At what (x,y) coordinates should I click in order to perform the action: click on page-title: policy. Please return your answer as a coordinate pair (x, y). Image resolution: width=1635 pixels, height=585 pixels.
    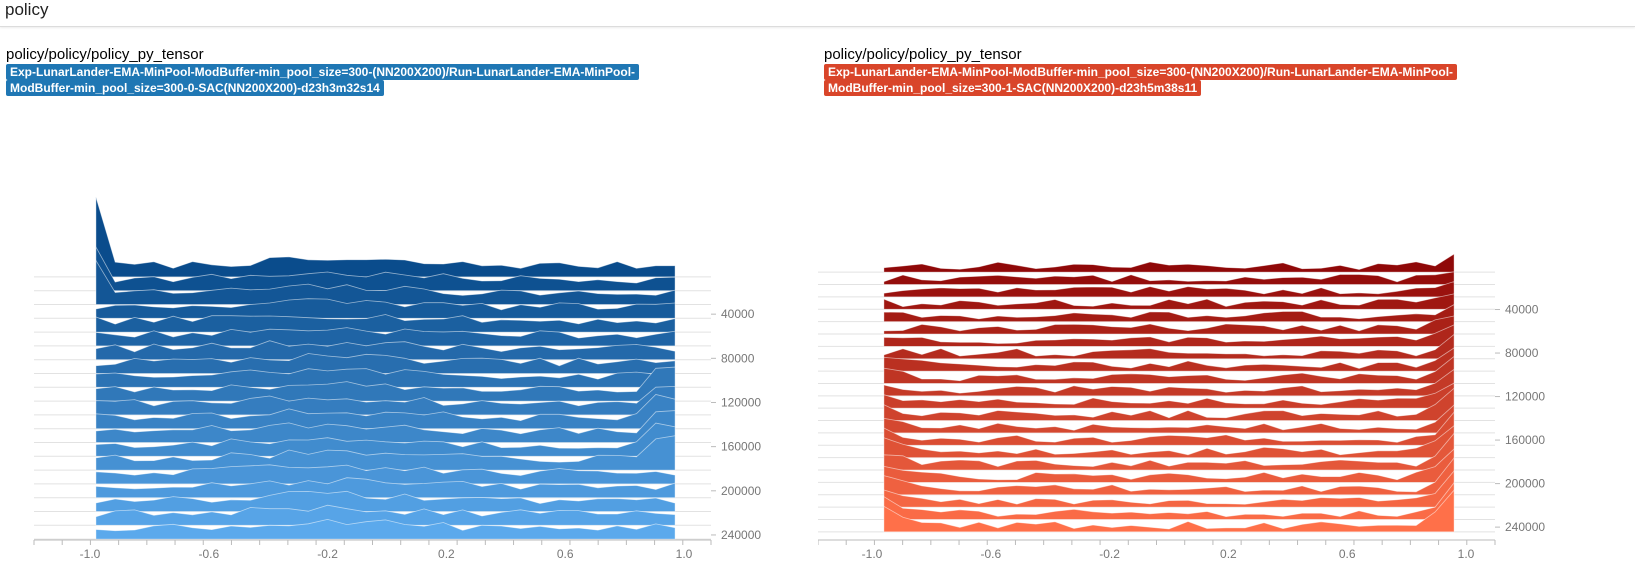
    Looking at the image, I should click on (27, 9).